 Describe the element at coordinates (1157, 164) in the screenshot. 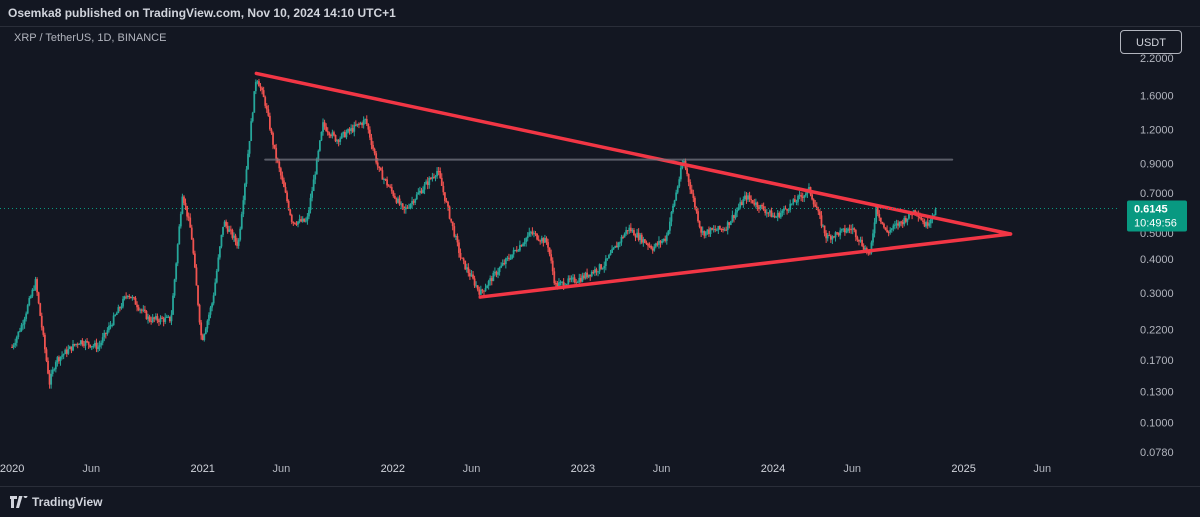

I see `y-tick-label: 0.9000` at that location.